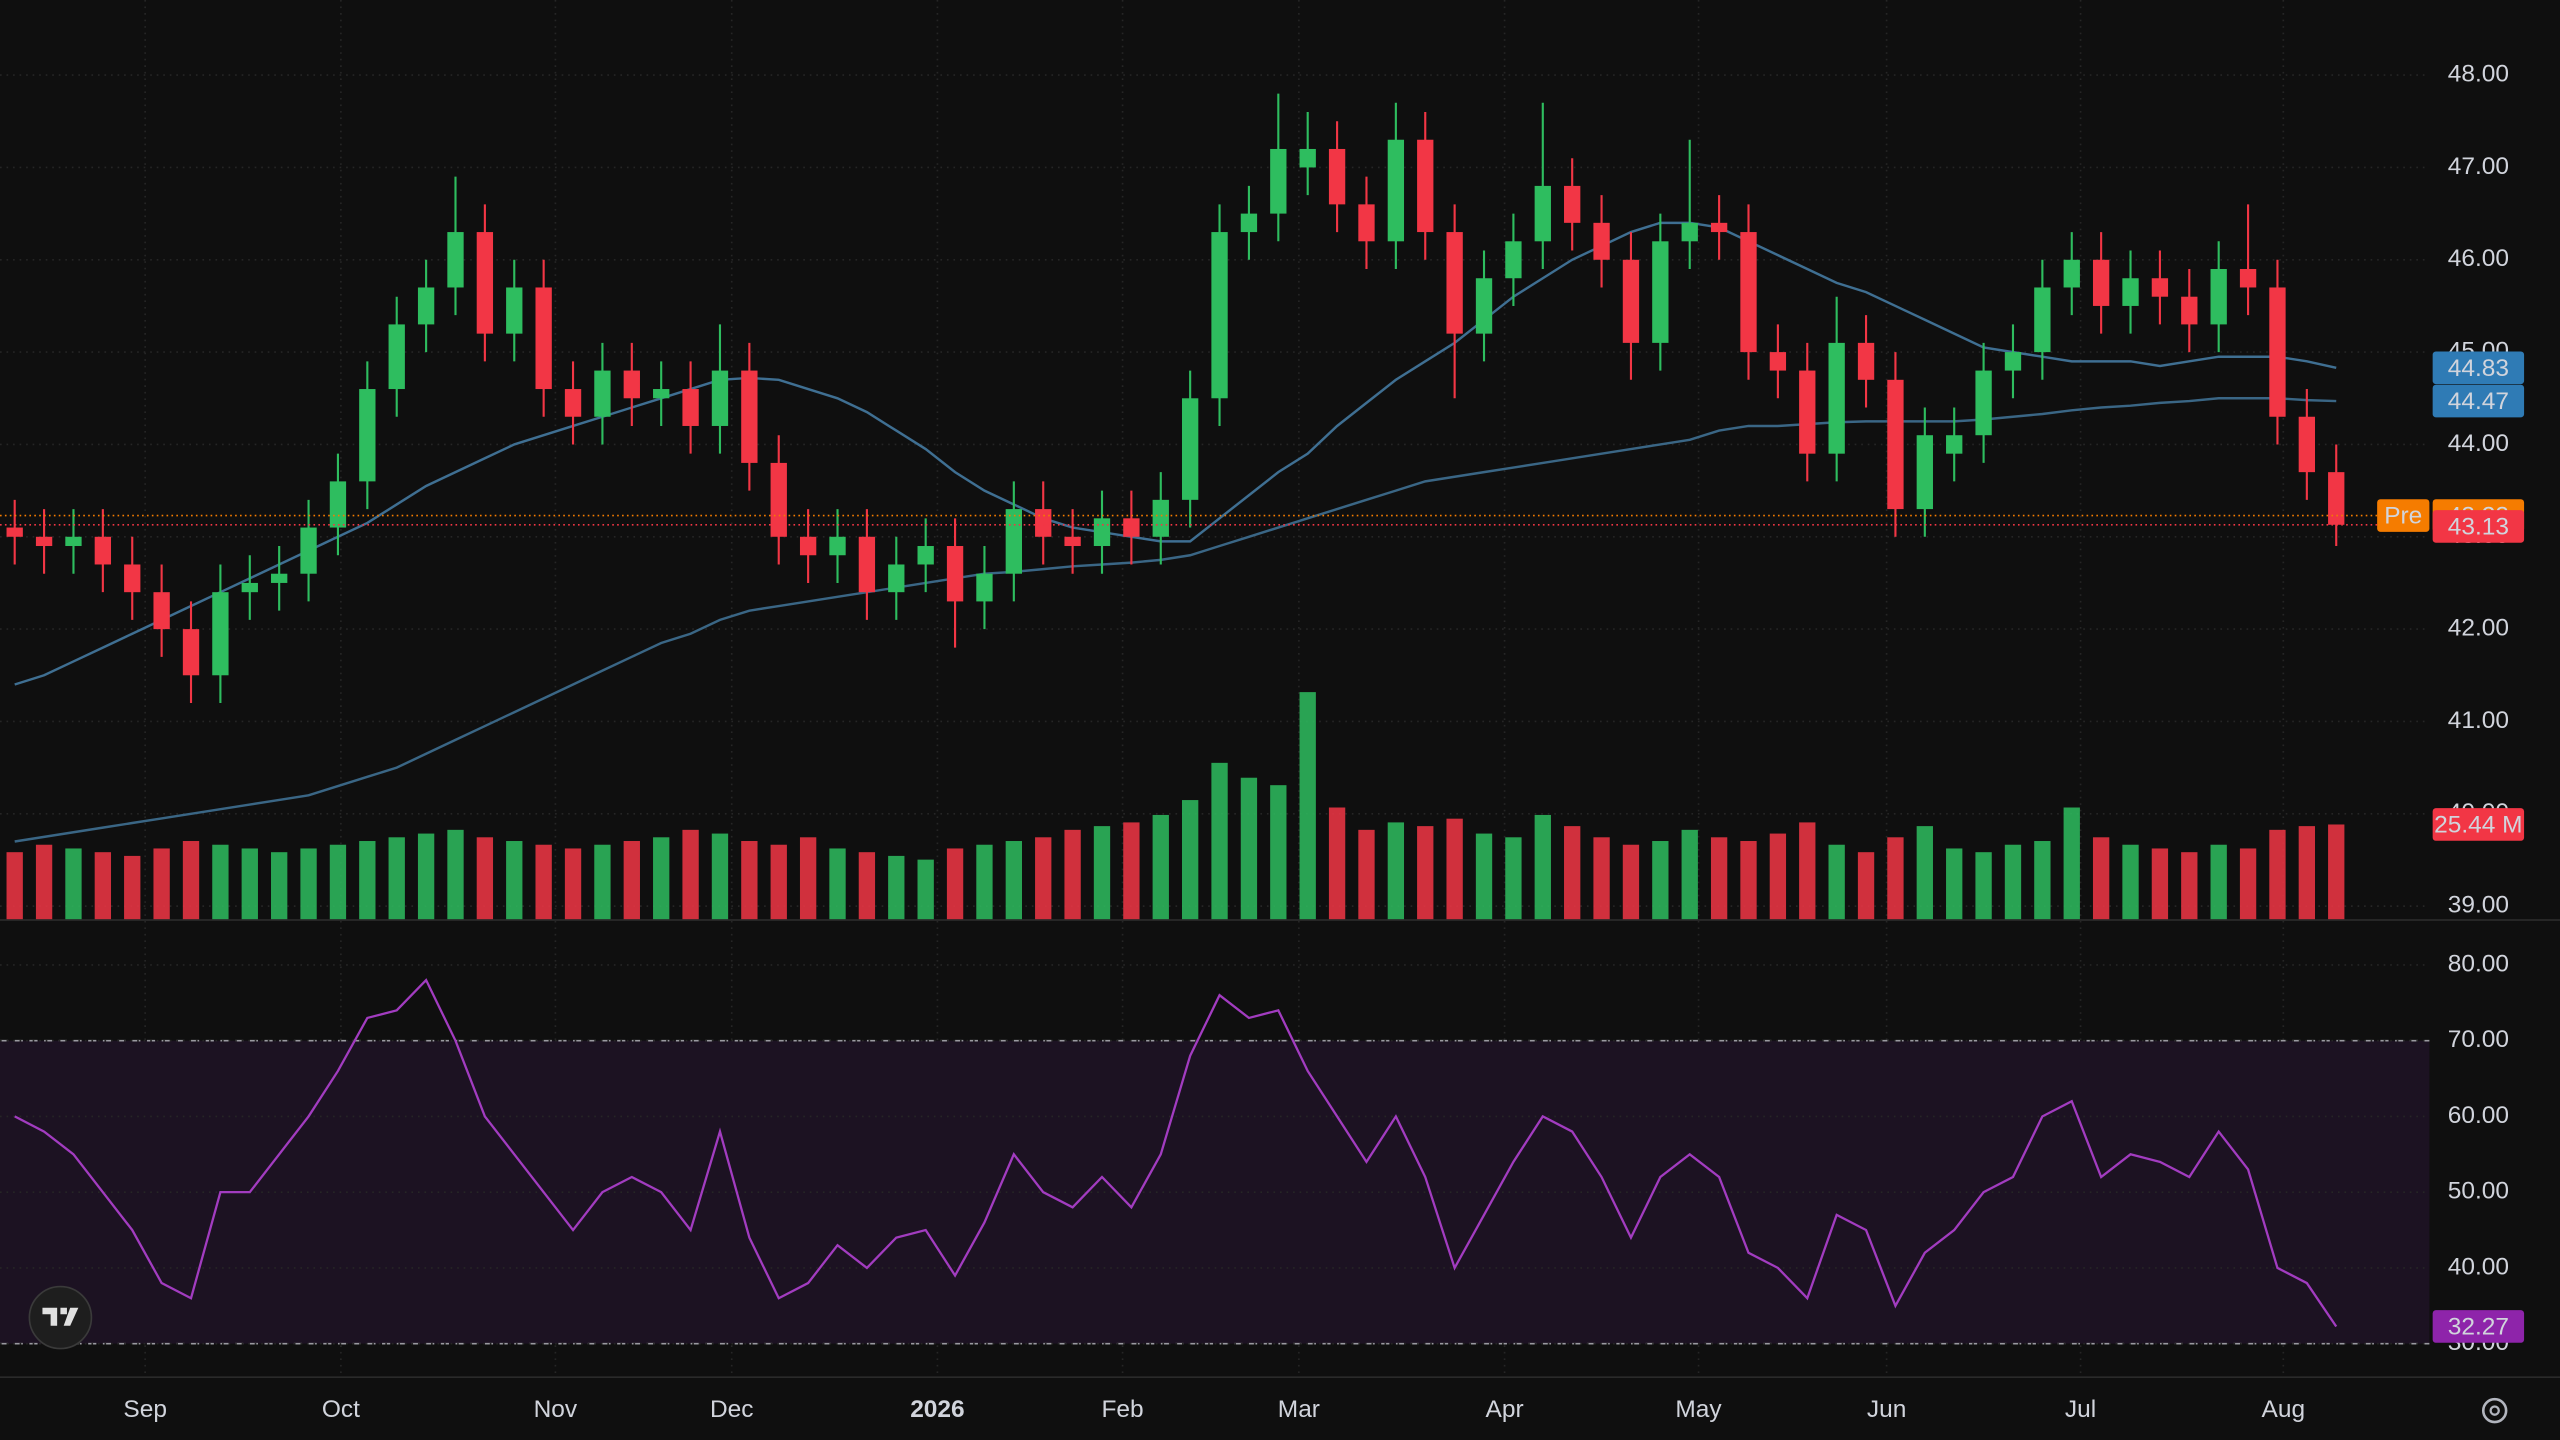 The width and height of the screenshot is (2560, 1440). I want to click on rsi-label-box, so click(2478, 1326).